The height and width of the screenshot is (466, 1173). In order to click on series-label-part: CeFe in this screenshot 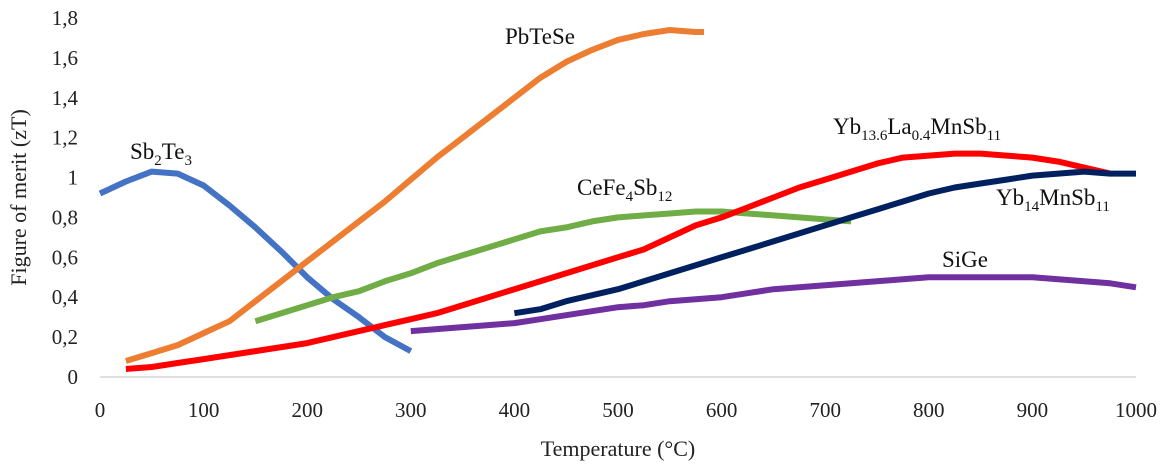, I will do `click(601, 187)`.